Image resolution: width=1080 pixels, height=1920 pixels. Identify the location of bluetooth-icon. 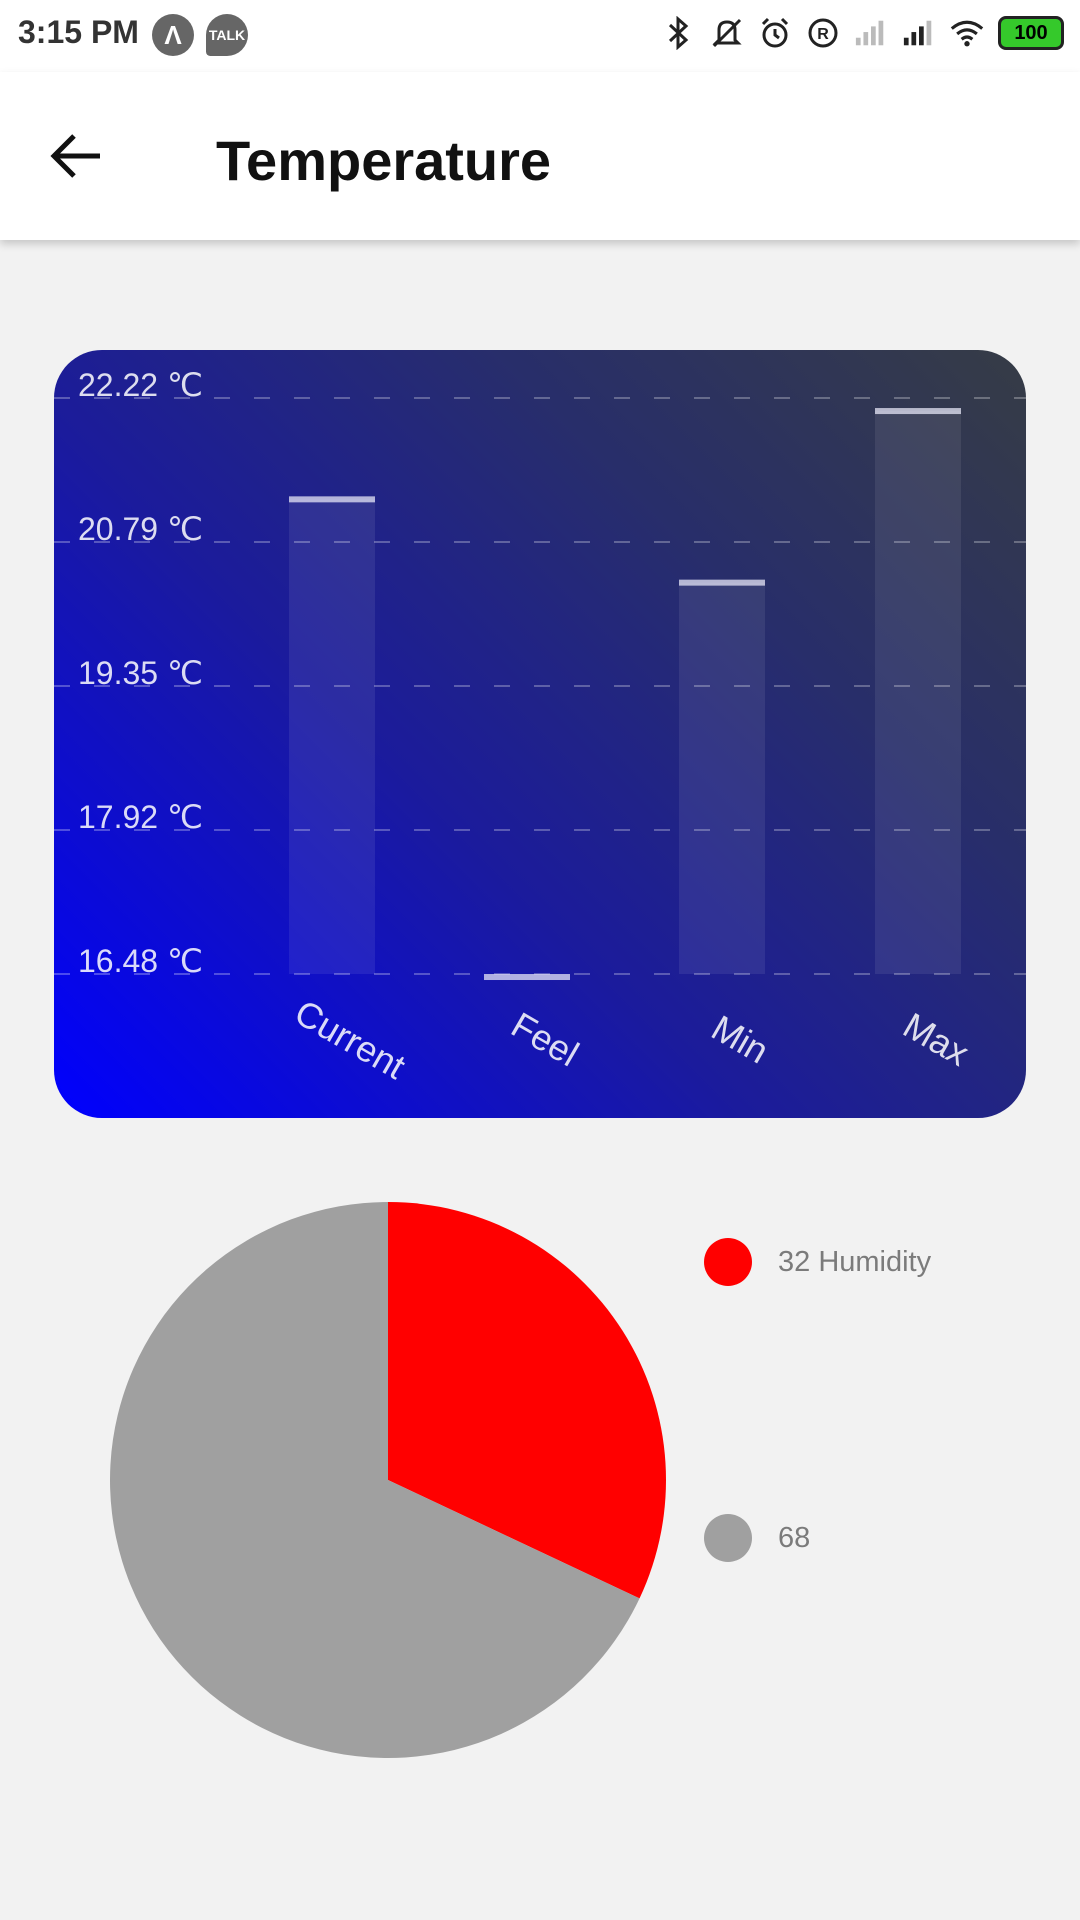
(679, 33).